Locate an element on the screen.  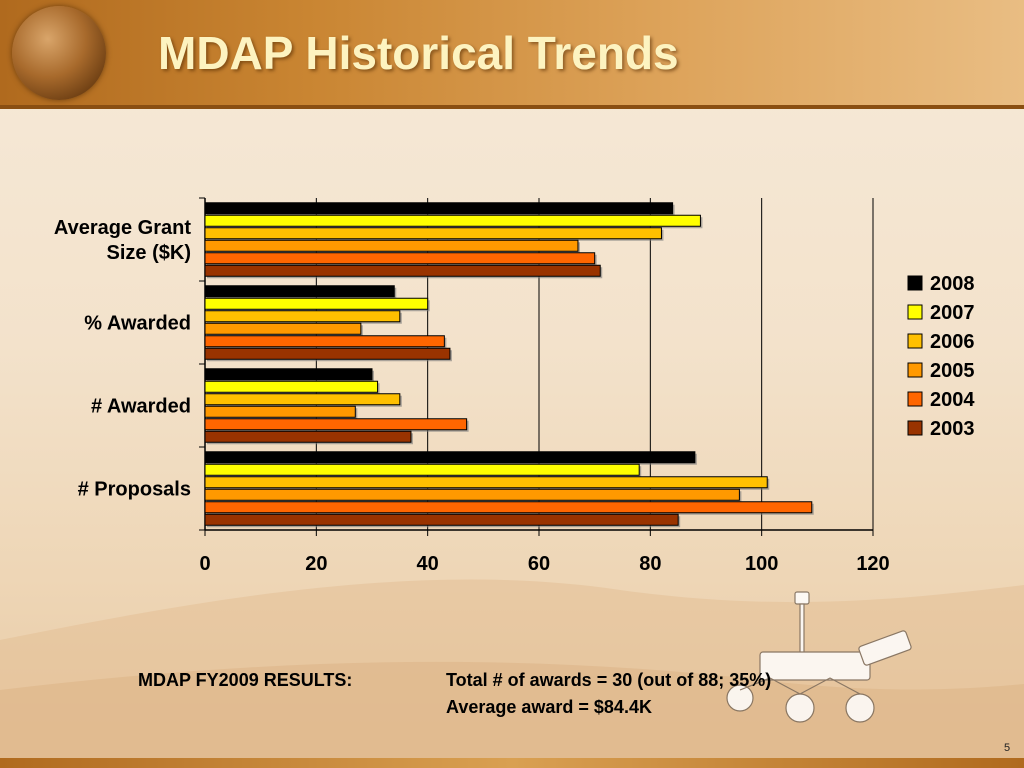
category-label: % Awarded is located at coordinates (137, 324).